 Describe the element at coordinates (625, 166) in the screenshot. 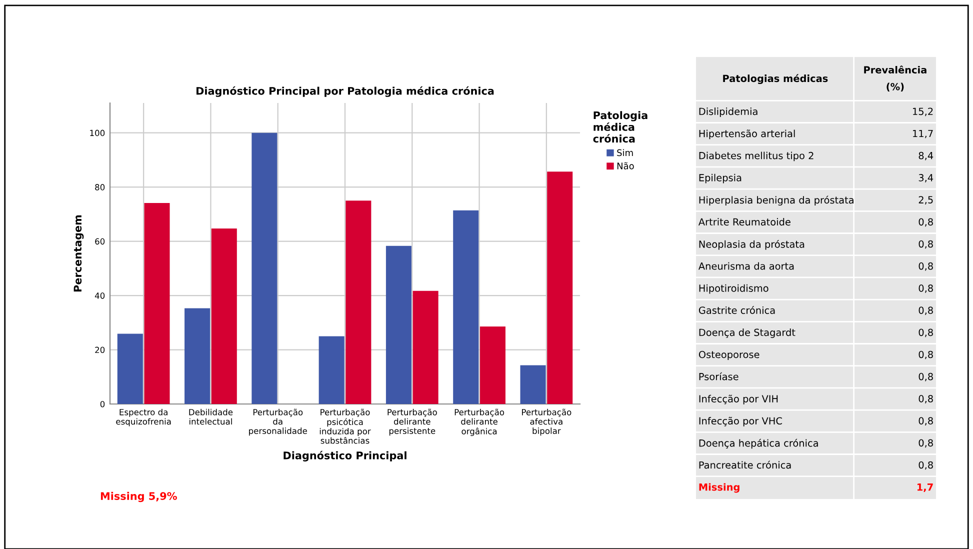

I see `legend-label: Não` at that location.